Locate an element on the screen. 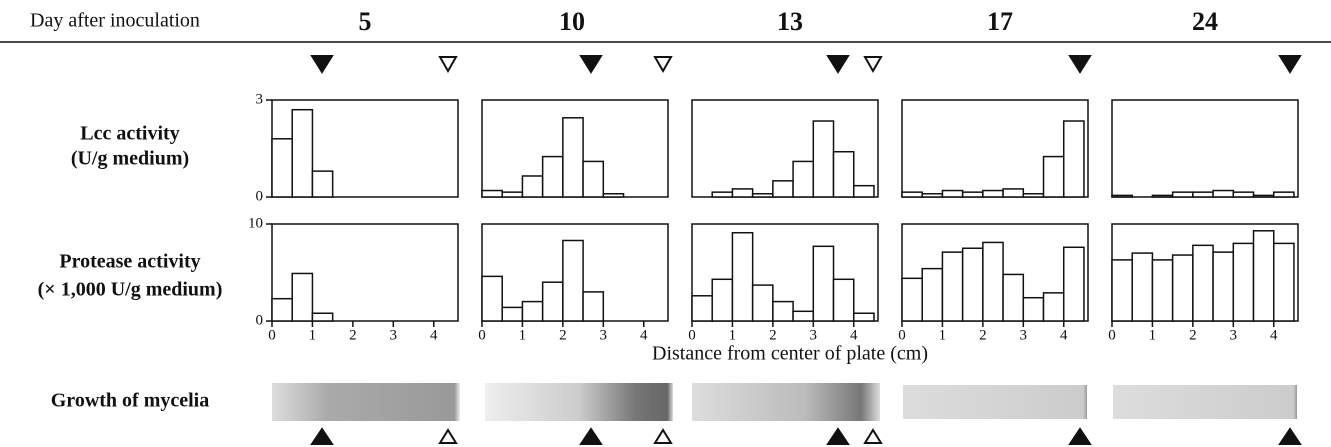  row-label: Lcc activity is located at coordinates (129, 134).